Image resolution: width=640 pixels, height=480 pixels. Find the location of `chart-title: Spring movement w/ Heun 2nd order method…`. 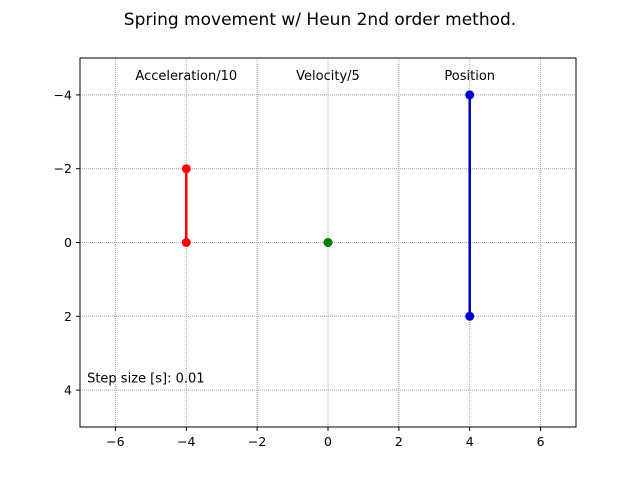

chart-title: Spring movement w/ Heun 2nd order method… is located at coordinates (320, 20).